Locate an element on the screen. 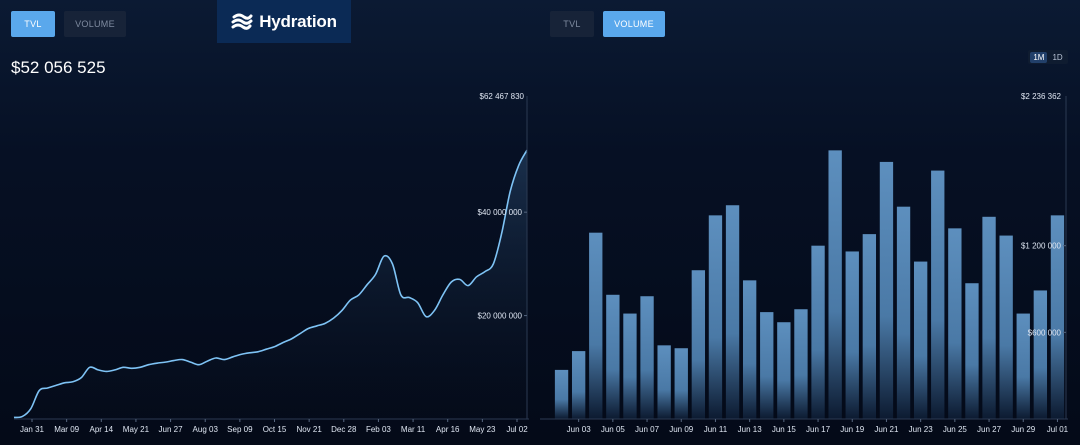 The image size is (1080, 445). volume-x-tick-label: Jun 17 is located at coordinates (818, 429).